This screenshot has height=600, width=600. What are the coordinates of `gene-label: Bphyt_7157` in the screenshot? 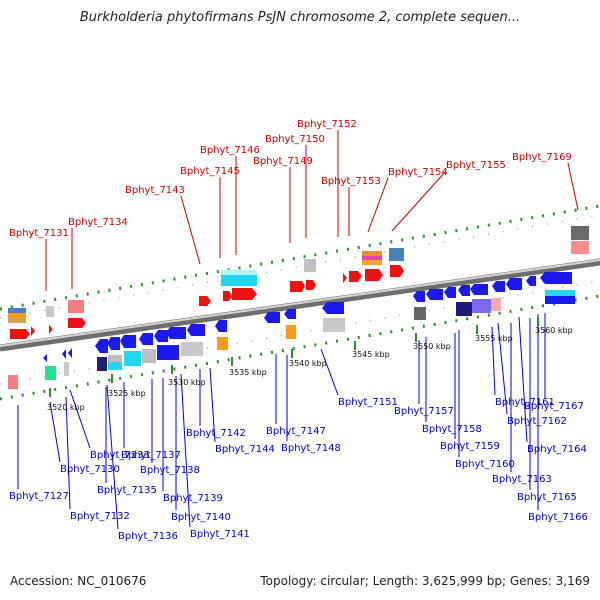 It's located at (424, 411).